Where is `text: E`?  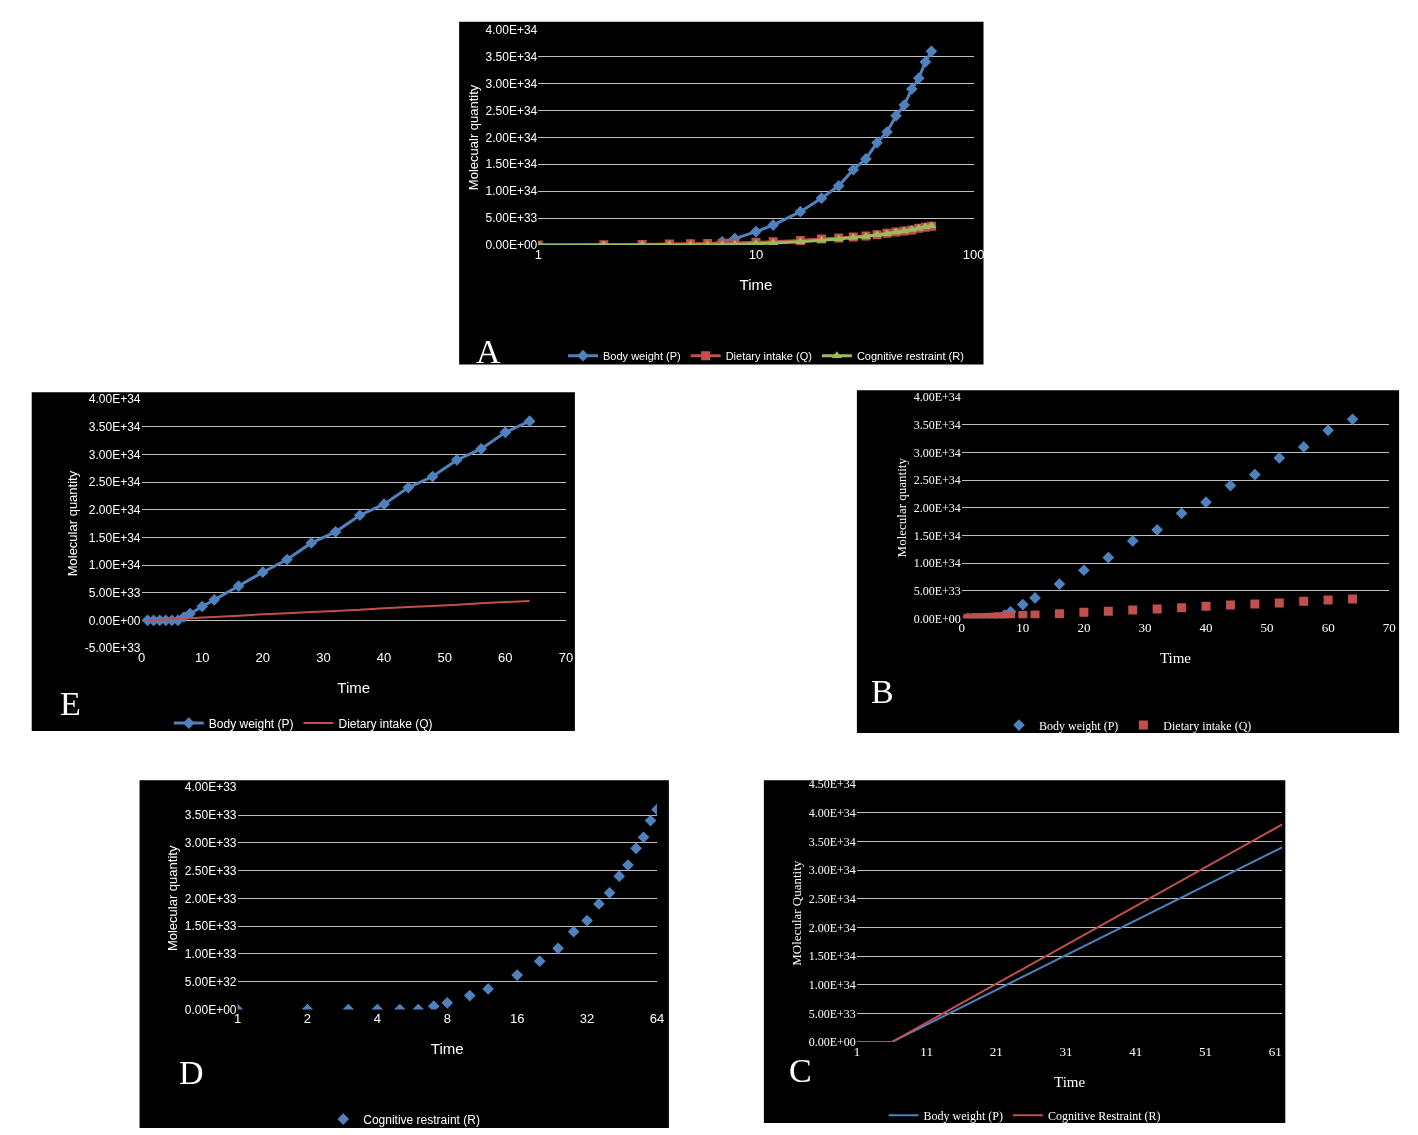 text: E is located at coordinates (70, 703).